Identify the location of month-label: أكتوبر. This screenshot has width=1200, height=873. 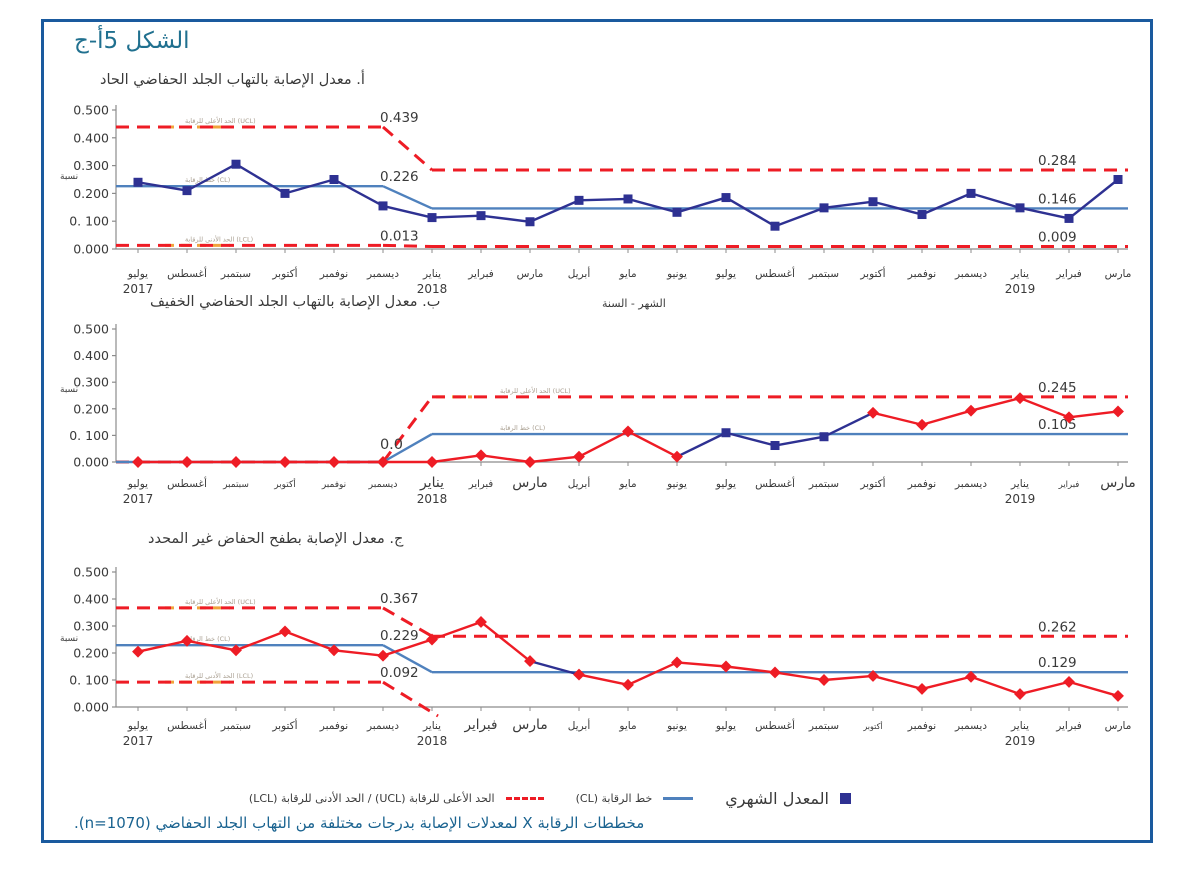
(284, 725).